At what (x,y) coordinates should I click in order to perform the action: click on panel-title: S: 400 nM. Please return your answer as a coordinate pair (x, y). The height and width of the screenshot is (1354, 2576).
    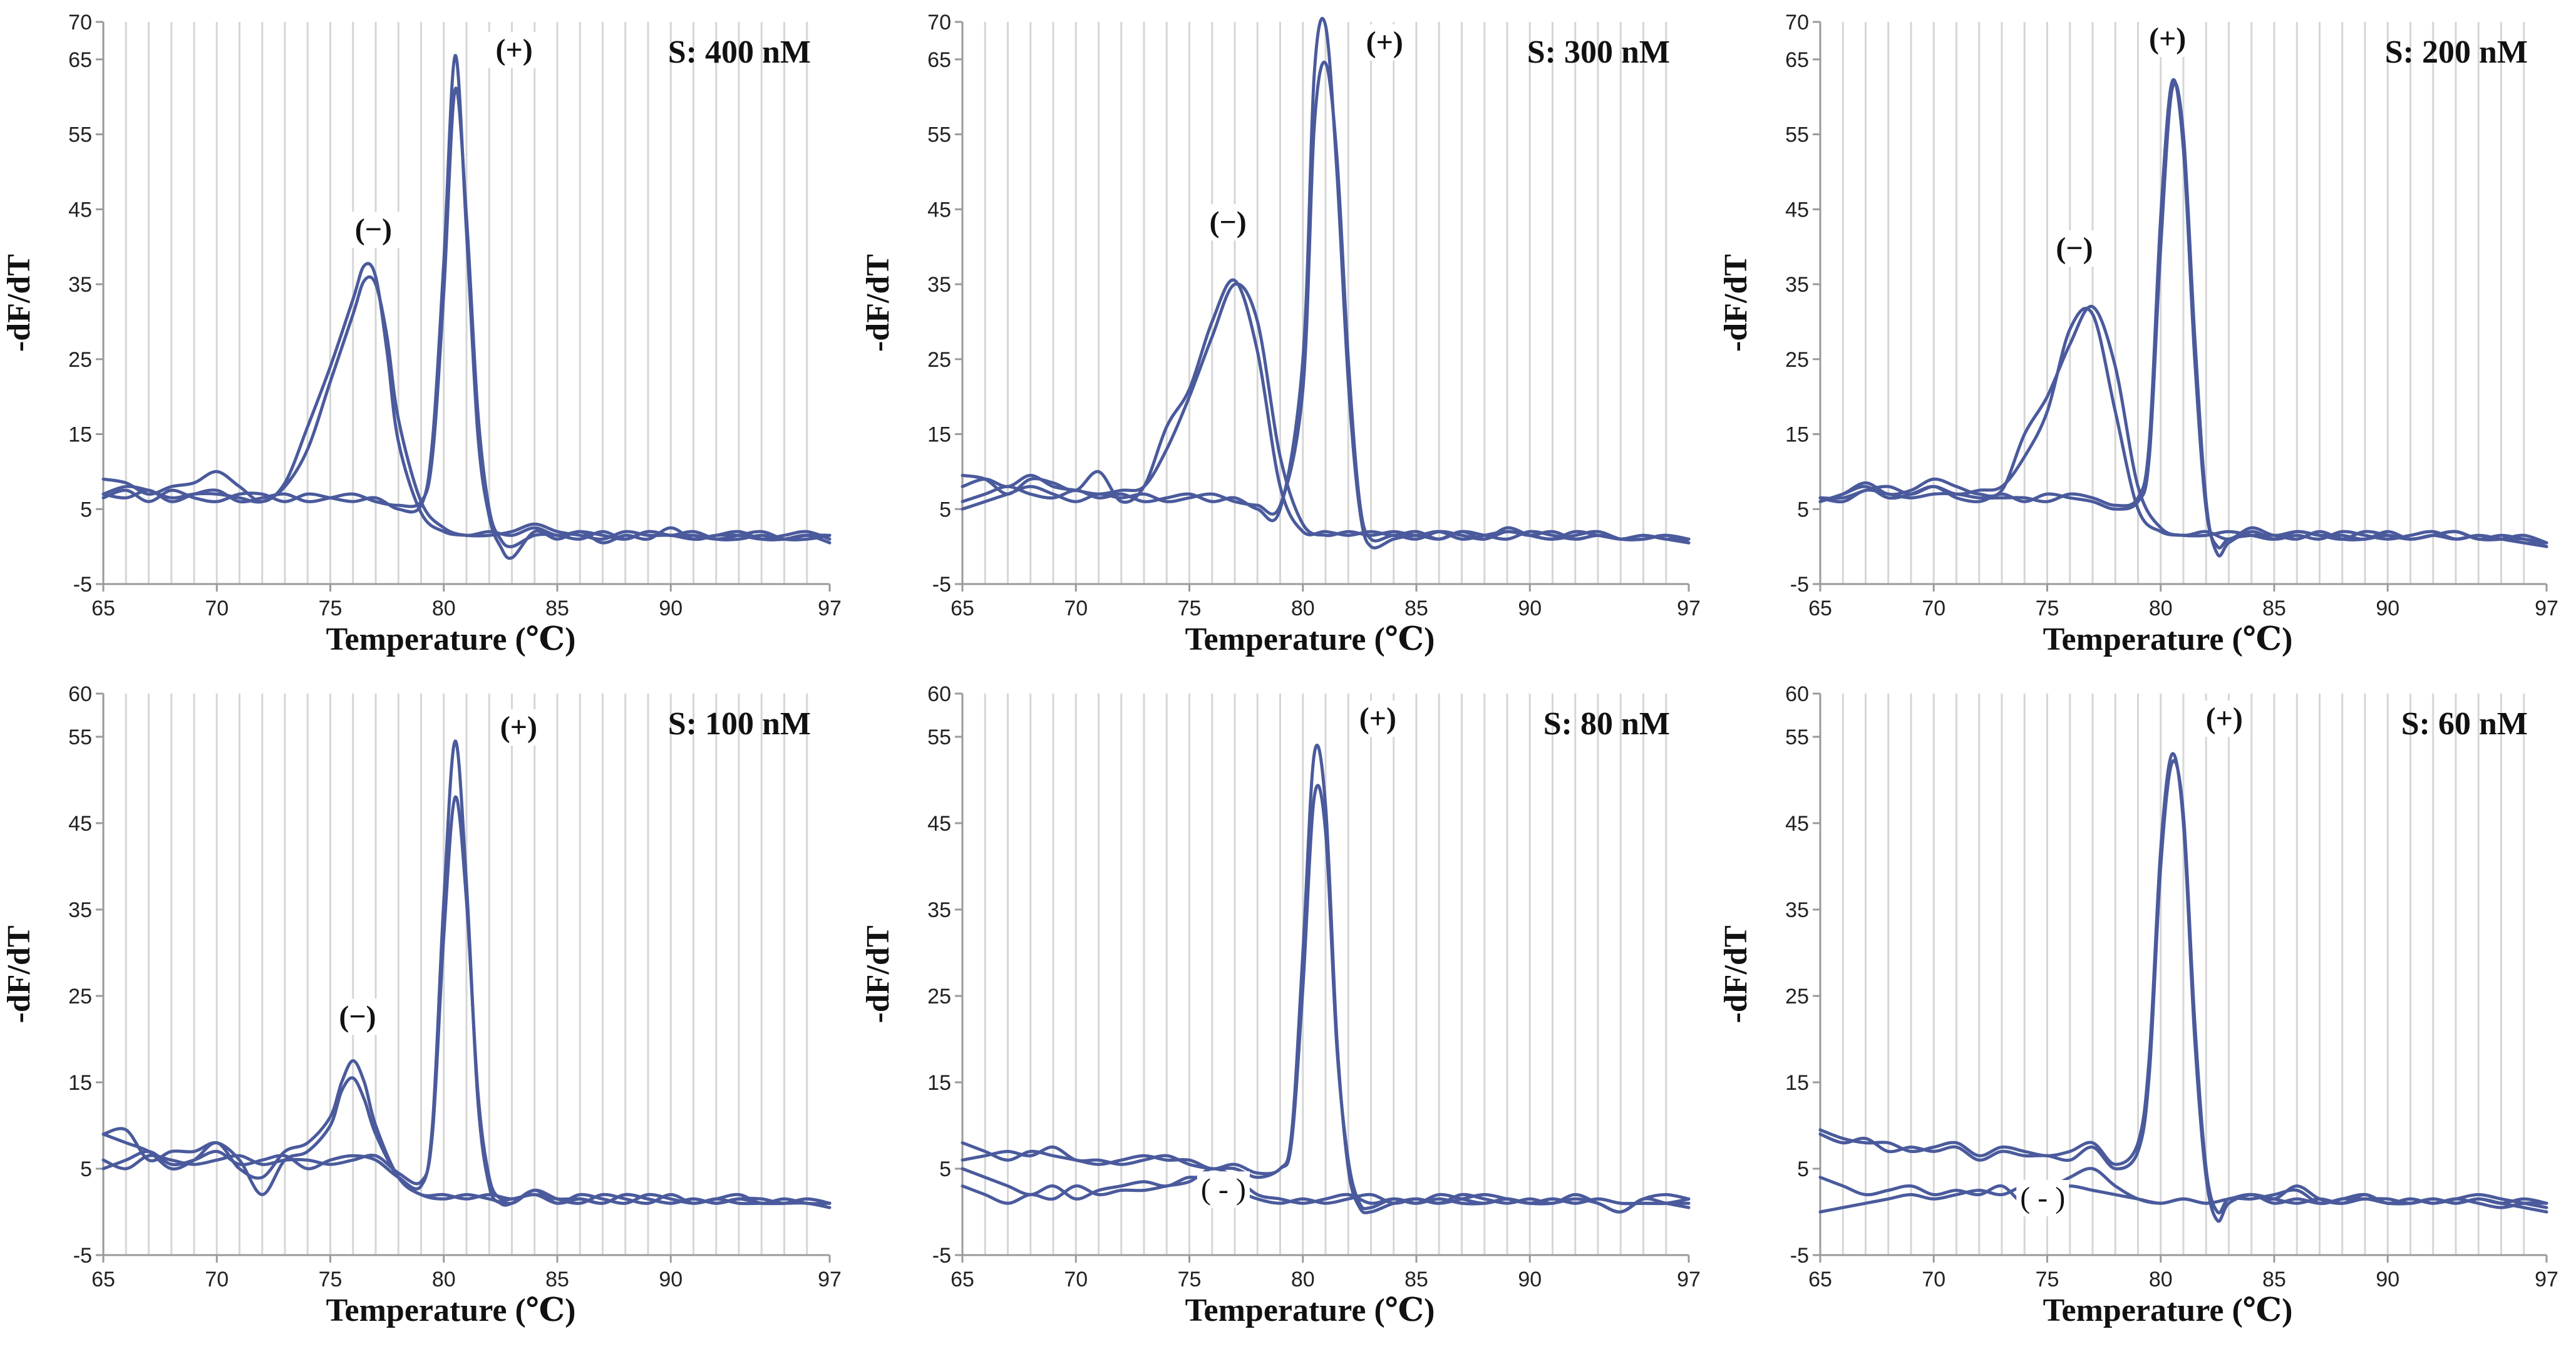
    Looking at the image, I should click on (739, 52).